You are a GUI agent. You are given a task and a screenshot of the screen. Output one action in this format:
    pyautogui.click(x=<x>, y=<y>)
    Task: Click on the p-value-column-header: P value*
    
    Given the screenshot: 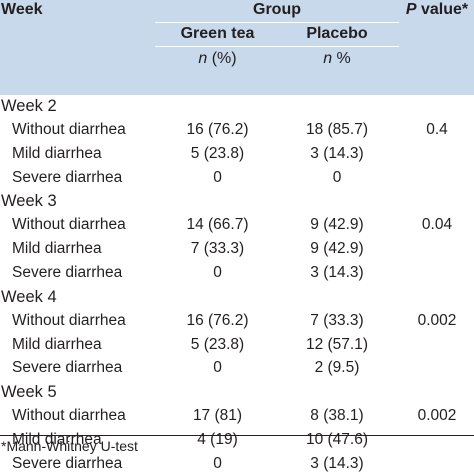 What is the action you would take?
    pyautogui.click(x=437, y=10)
    